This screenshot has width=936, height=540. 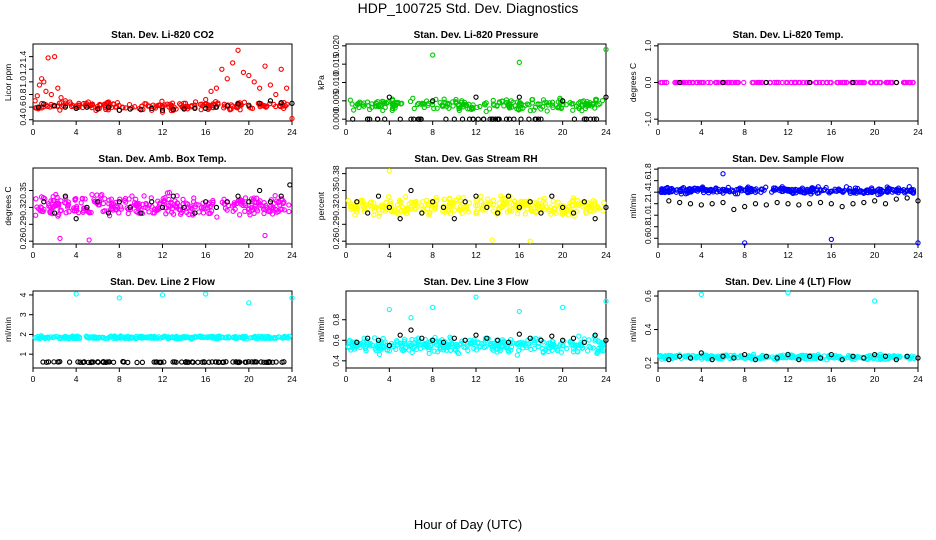 I want to click on x-tick-label: 8, so click(x=119, y=255).